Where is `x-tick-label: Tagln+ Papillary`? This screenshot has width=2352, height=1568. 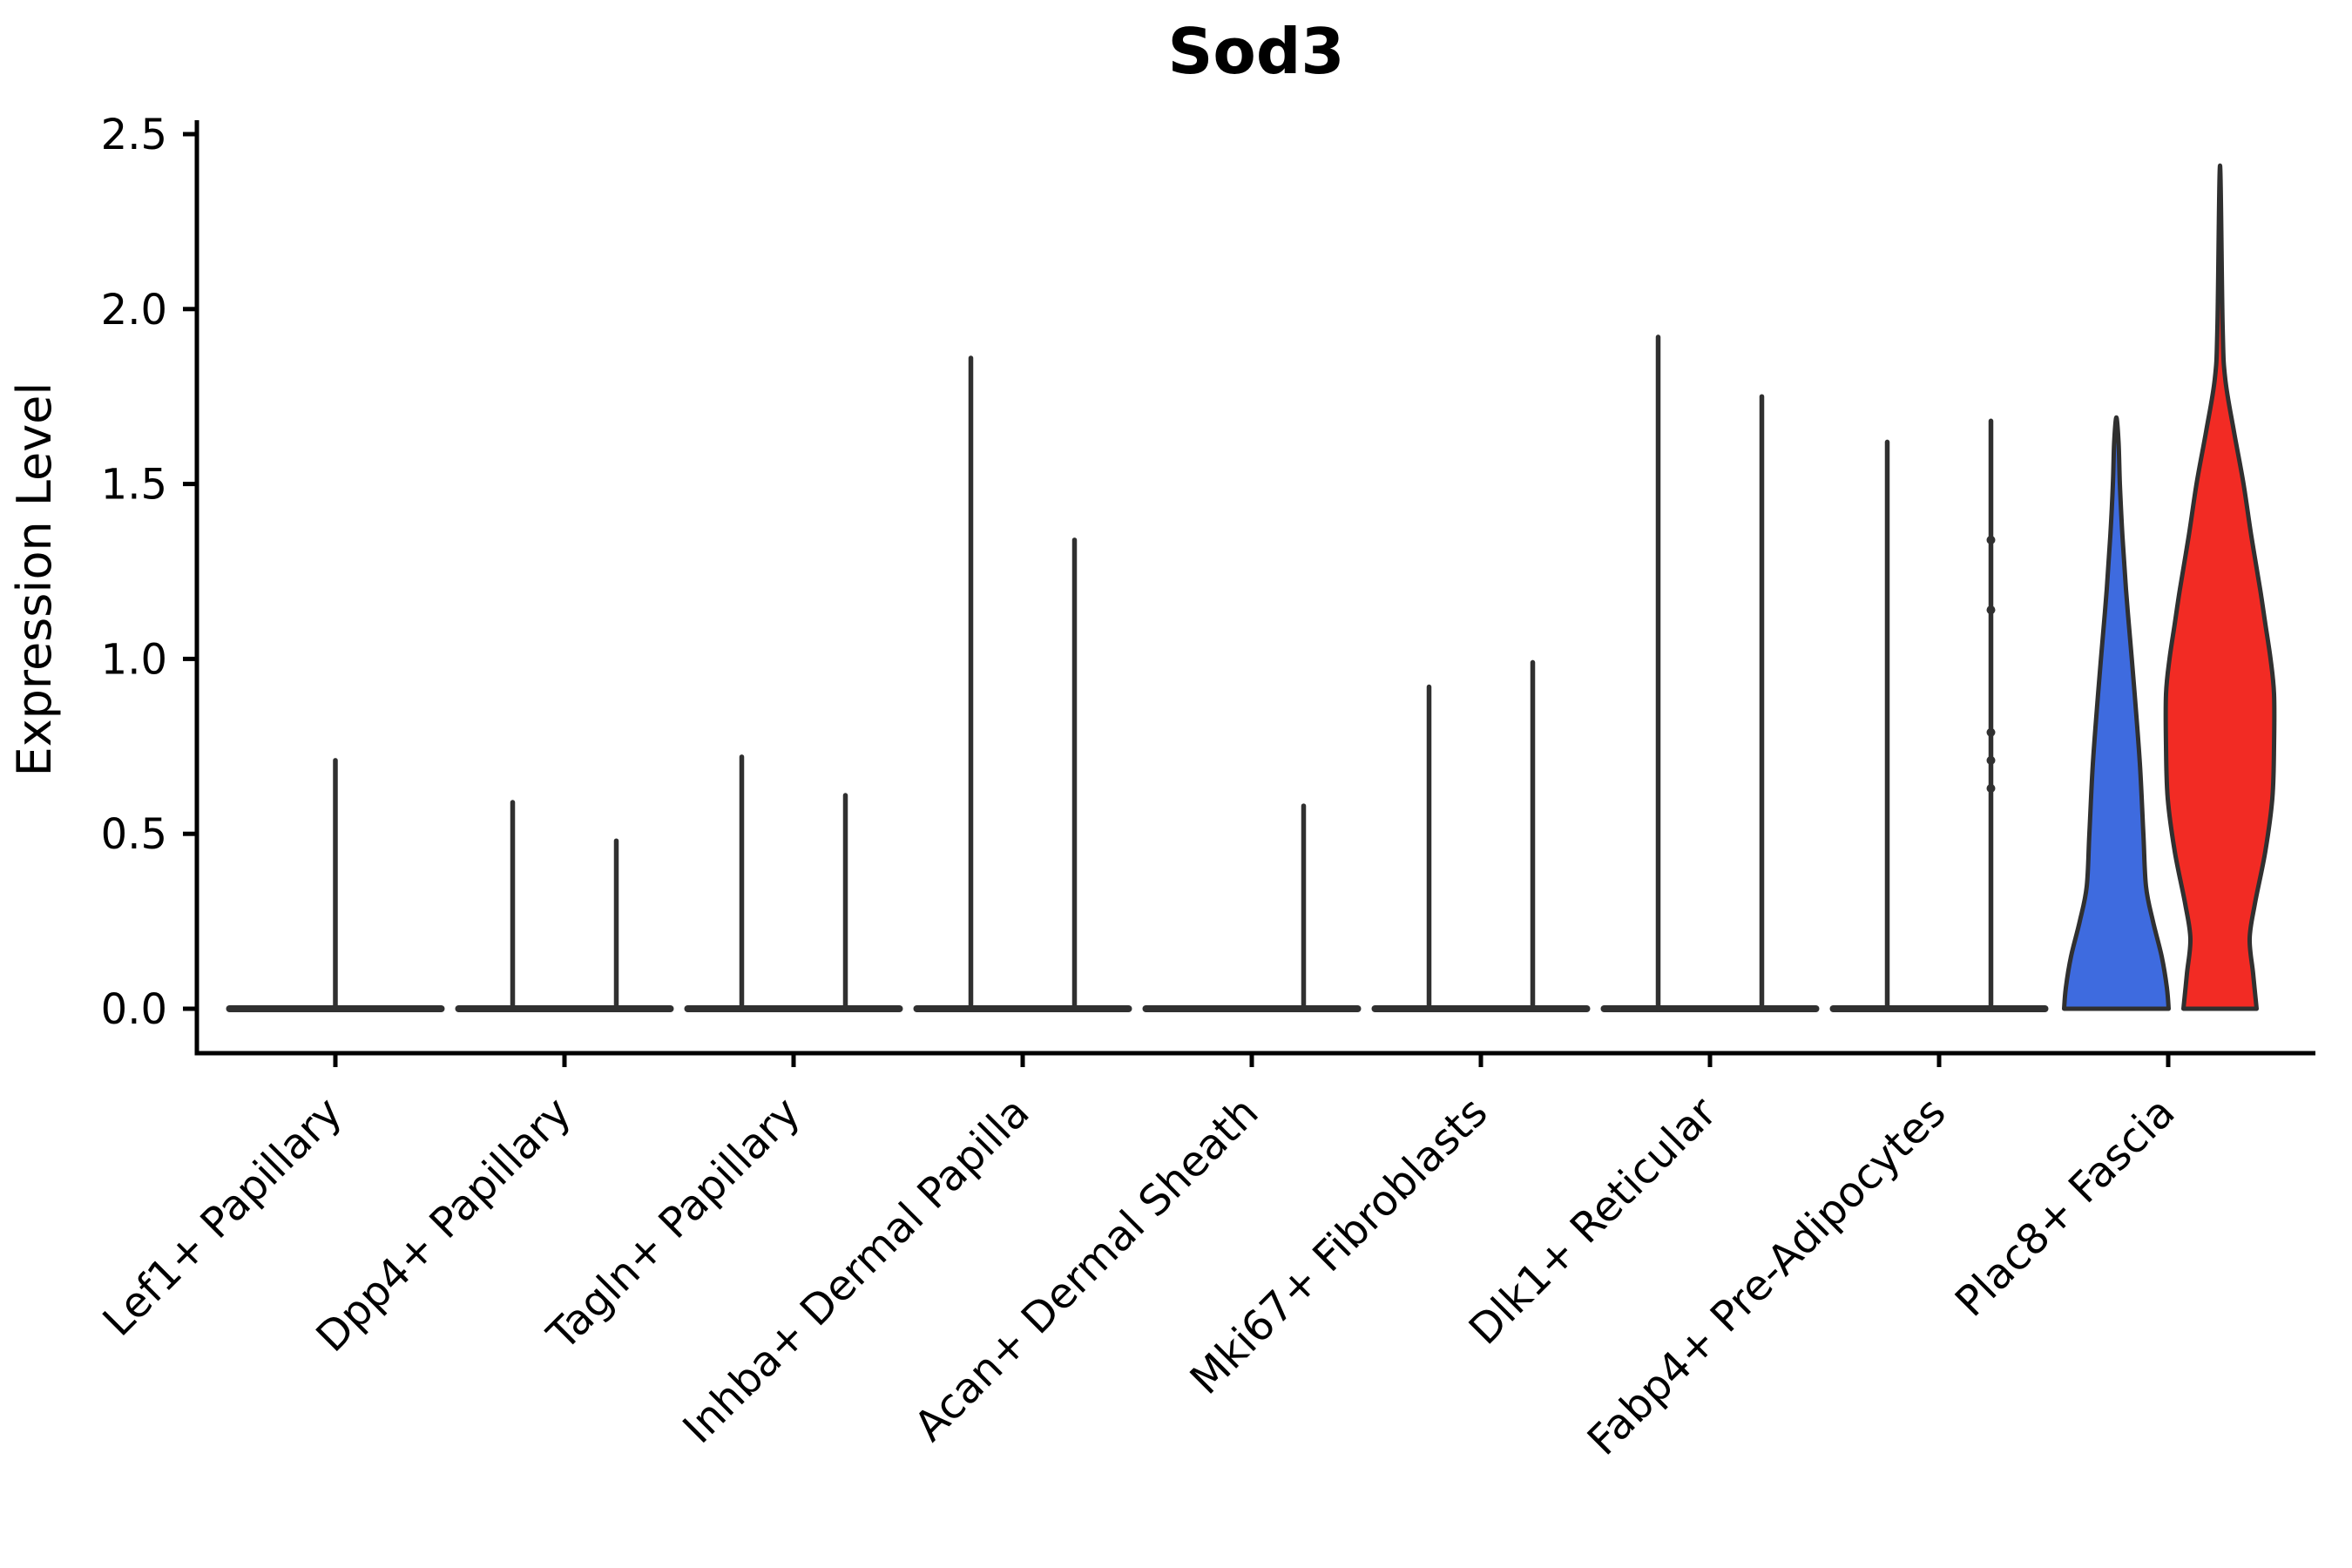
x-tick-label: Tagln+ Papillary is located at coordinates (673, 1224).